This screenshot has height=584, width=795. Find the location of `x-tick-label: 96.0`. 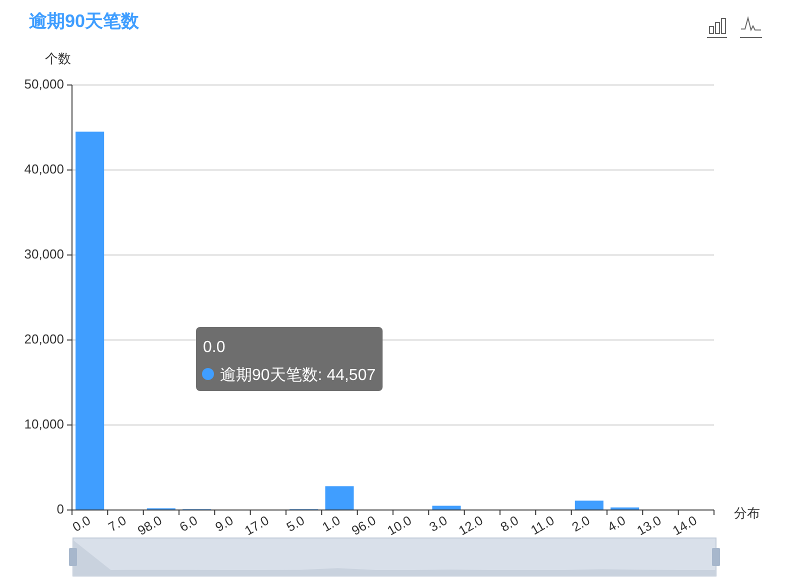

x-tick-label: 96.0 is located at coordinates (363, 525).